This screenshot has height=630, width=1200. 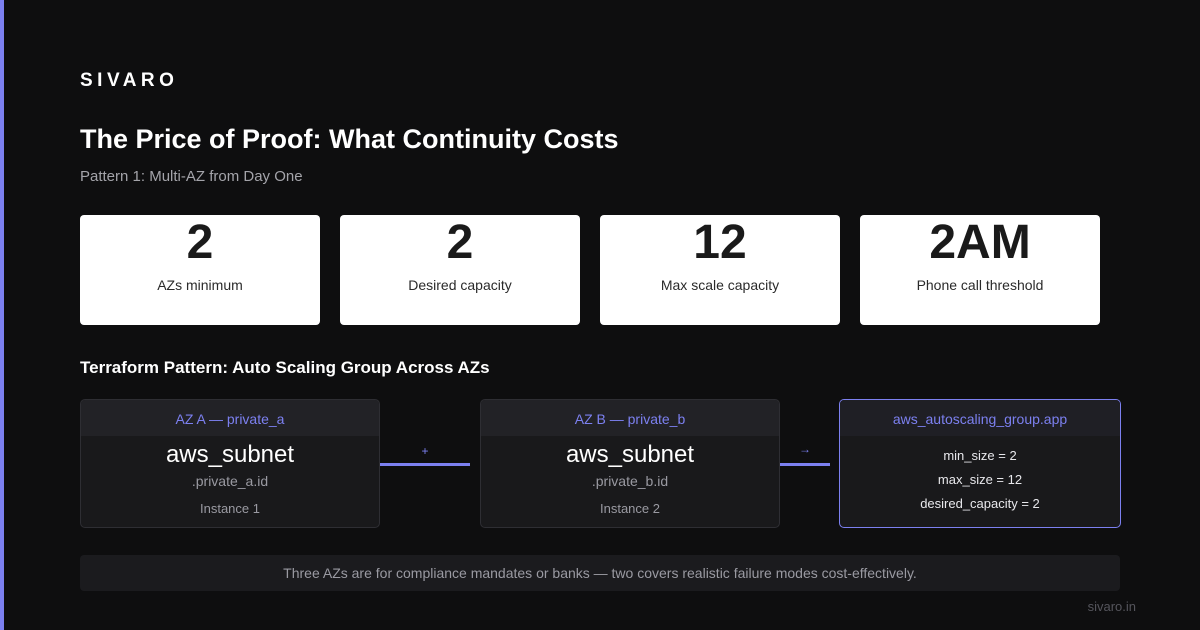 I want to click on stat-card-azs: 2 AZs minimum, so click(x=200, y=270).